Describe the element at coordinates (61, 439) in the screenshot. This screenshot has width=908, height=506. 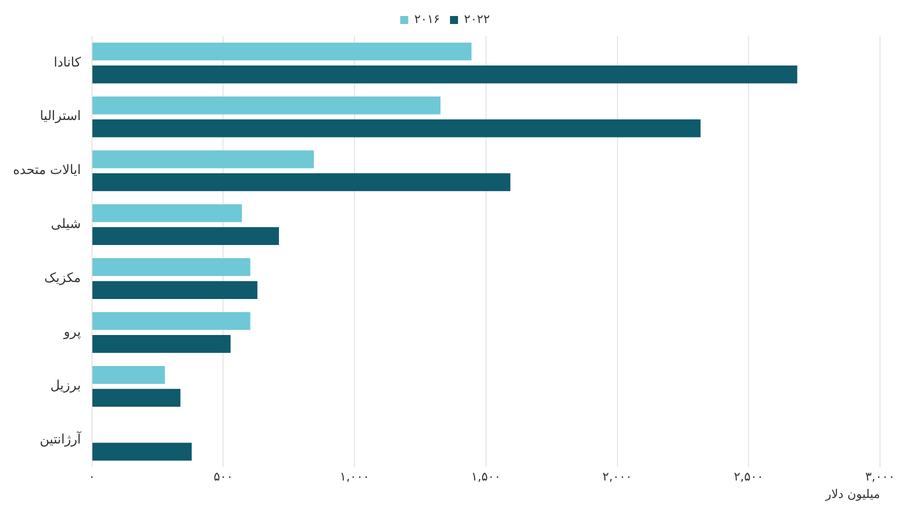
I see `y-tick-label: آرژانتین` at that location.